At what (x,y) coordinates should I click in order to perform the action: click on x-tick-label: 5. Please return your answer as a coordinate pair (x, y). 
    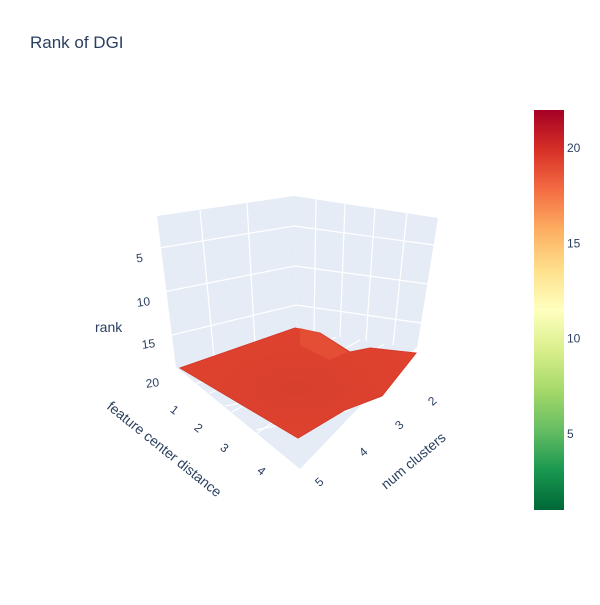
    Looking at the image, I should click on (319, 481).